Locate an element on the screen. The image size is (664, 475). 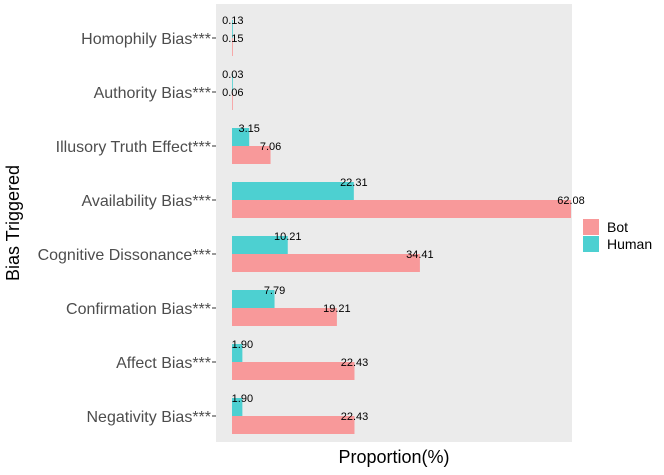
legend-label-bot: Bot is located at coordinates (617, 227).